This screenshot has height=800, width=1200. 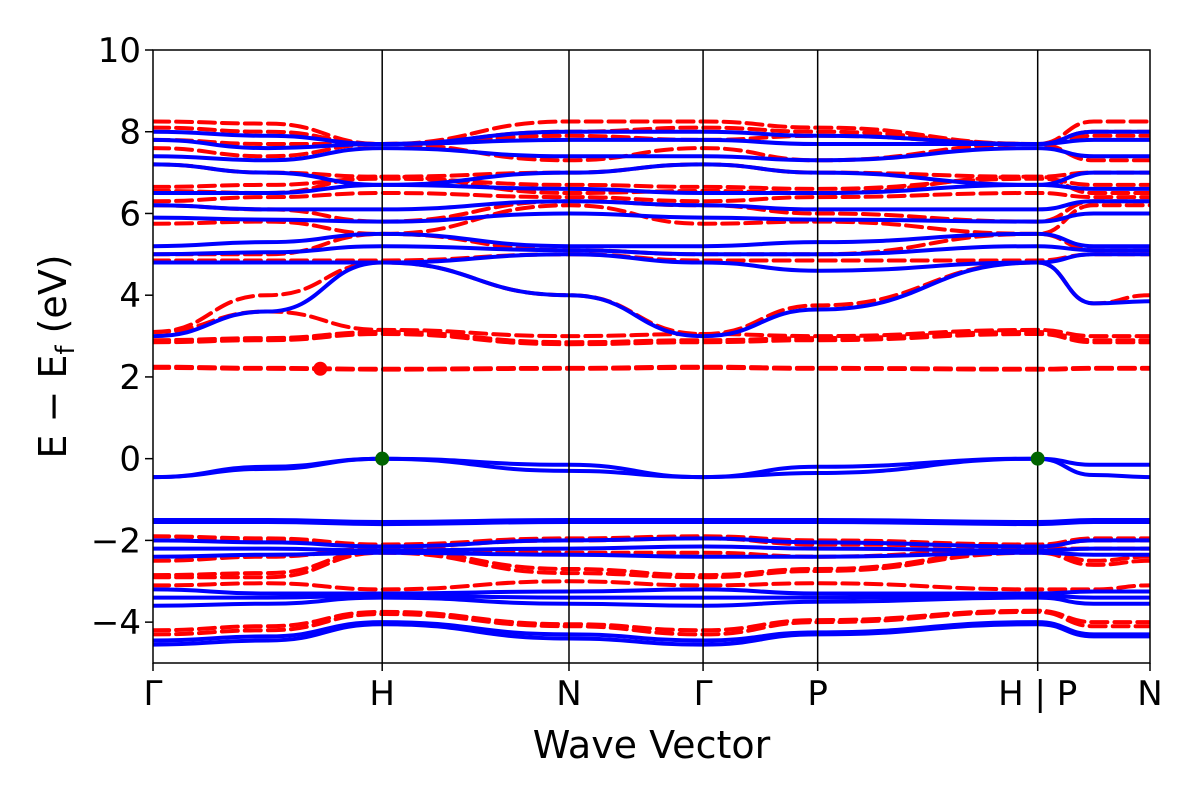 What do you see at coordinates (53, 395) in the screenshot?
I see `y-axis-title-minus: − E` at bounding box center [53, 395].